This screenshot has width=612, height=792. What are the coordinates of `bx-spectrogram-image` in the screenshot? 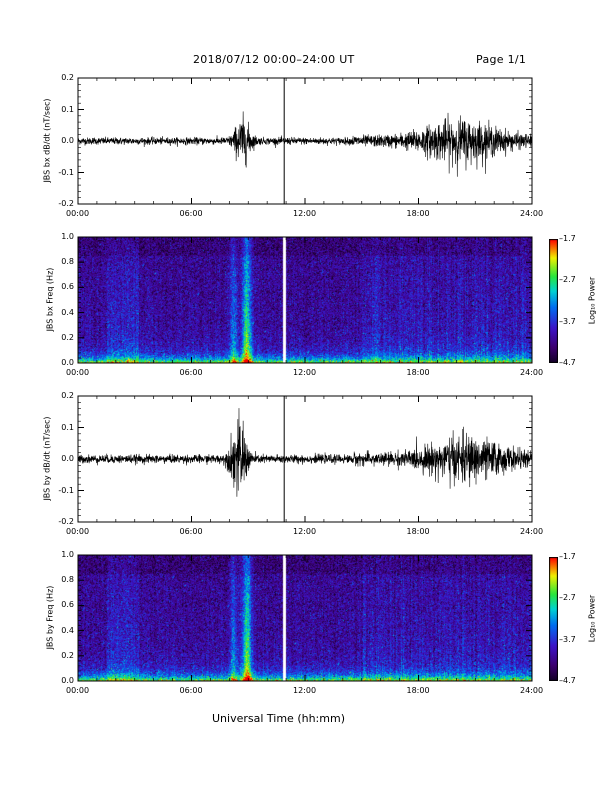 It's located at (305, 300).